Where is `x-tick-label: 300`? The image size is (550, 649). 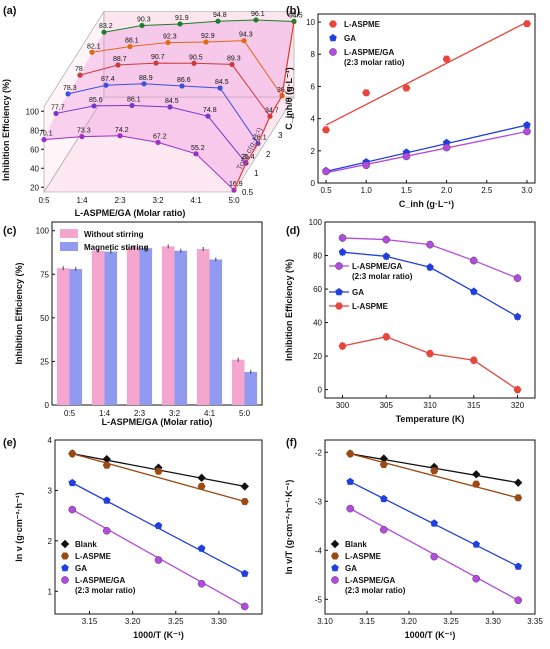
x-tick-label: 300 is located at coordinates (343, 405).